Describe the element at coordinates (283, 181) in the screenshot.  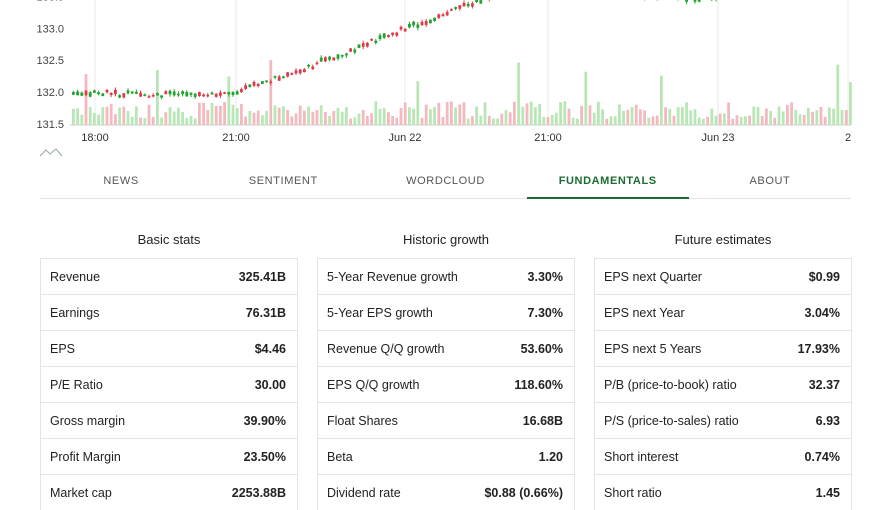
I see `tab-sentiment: SENTIMENT` at that location.